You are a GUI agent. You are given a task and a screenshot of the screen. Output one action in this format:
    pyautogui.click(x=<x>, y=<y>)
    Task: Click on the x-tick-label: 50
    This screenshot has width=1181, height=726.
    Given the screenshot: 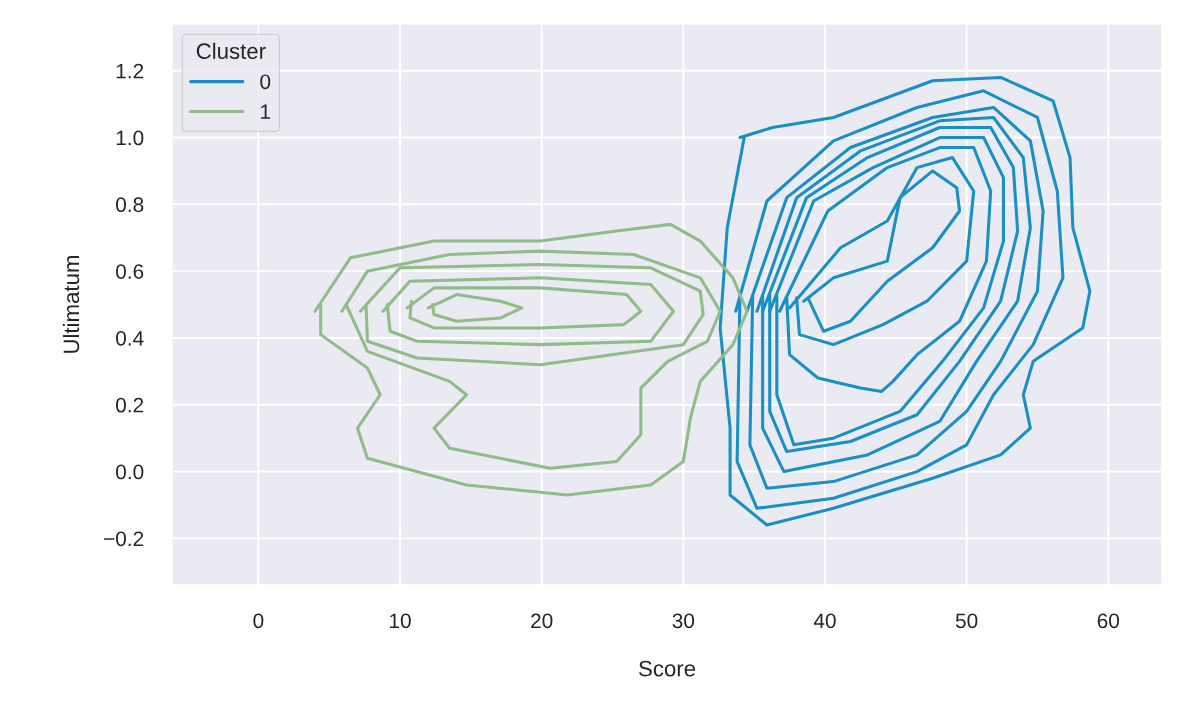 What is the action you would take?
    pyautogui.click(x=966, y=621)
    